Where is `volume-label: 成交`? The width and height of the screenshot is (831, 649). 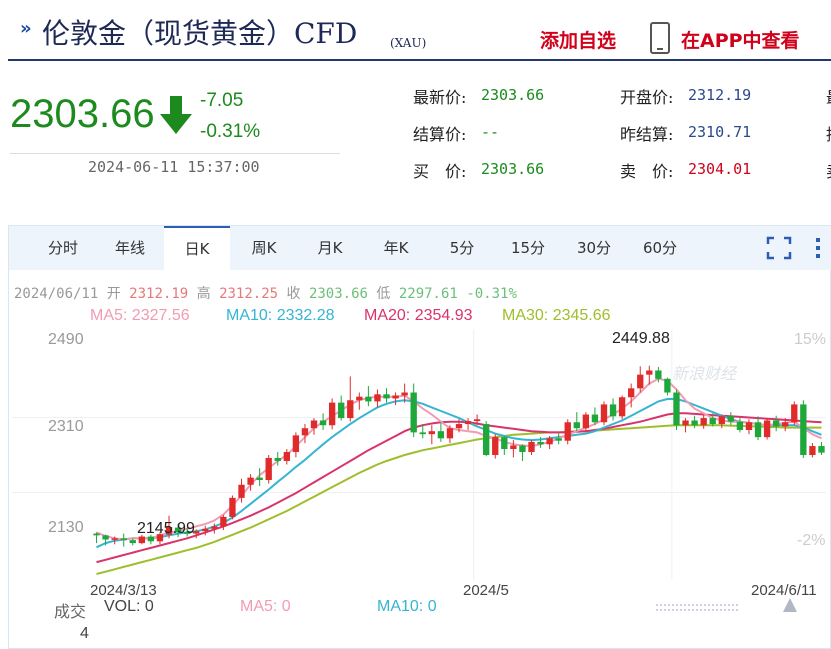
volume-label: 成交 is located at coordinates (70, 612).